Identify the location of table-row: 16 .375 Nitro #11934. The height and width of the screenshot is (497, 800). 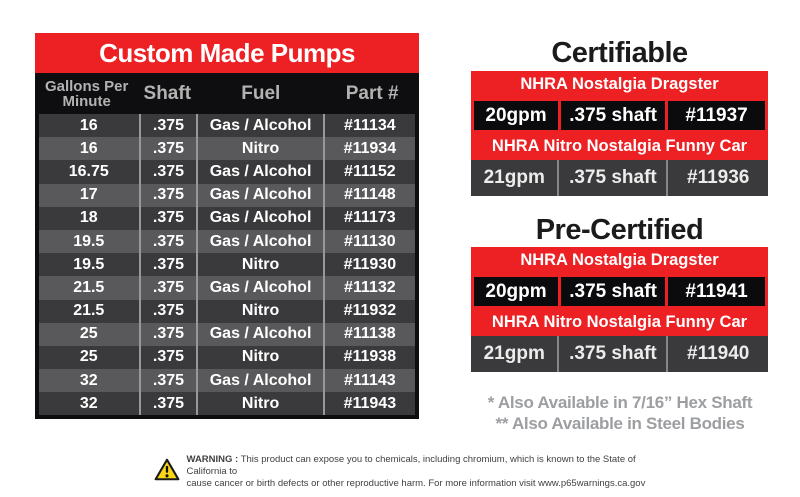
(227, 149).